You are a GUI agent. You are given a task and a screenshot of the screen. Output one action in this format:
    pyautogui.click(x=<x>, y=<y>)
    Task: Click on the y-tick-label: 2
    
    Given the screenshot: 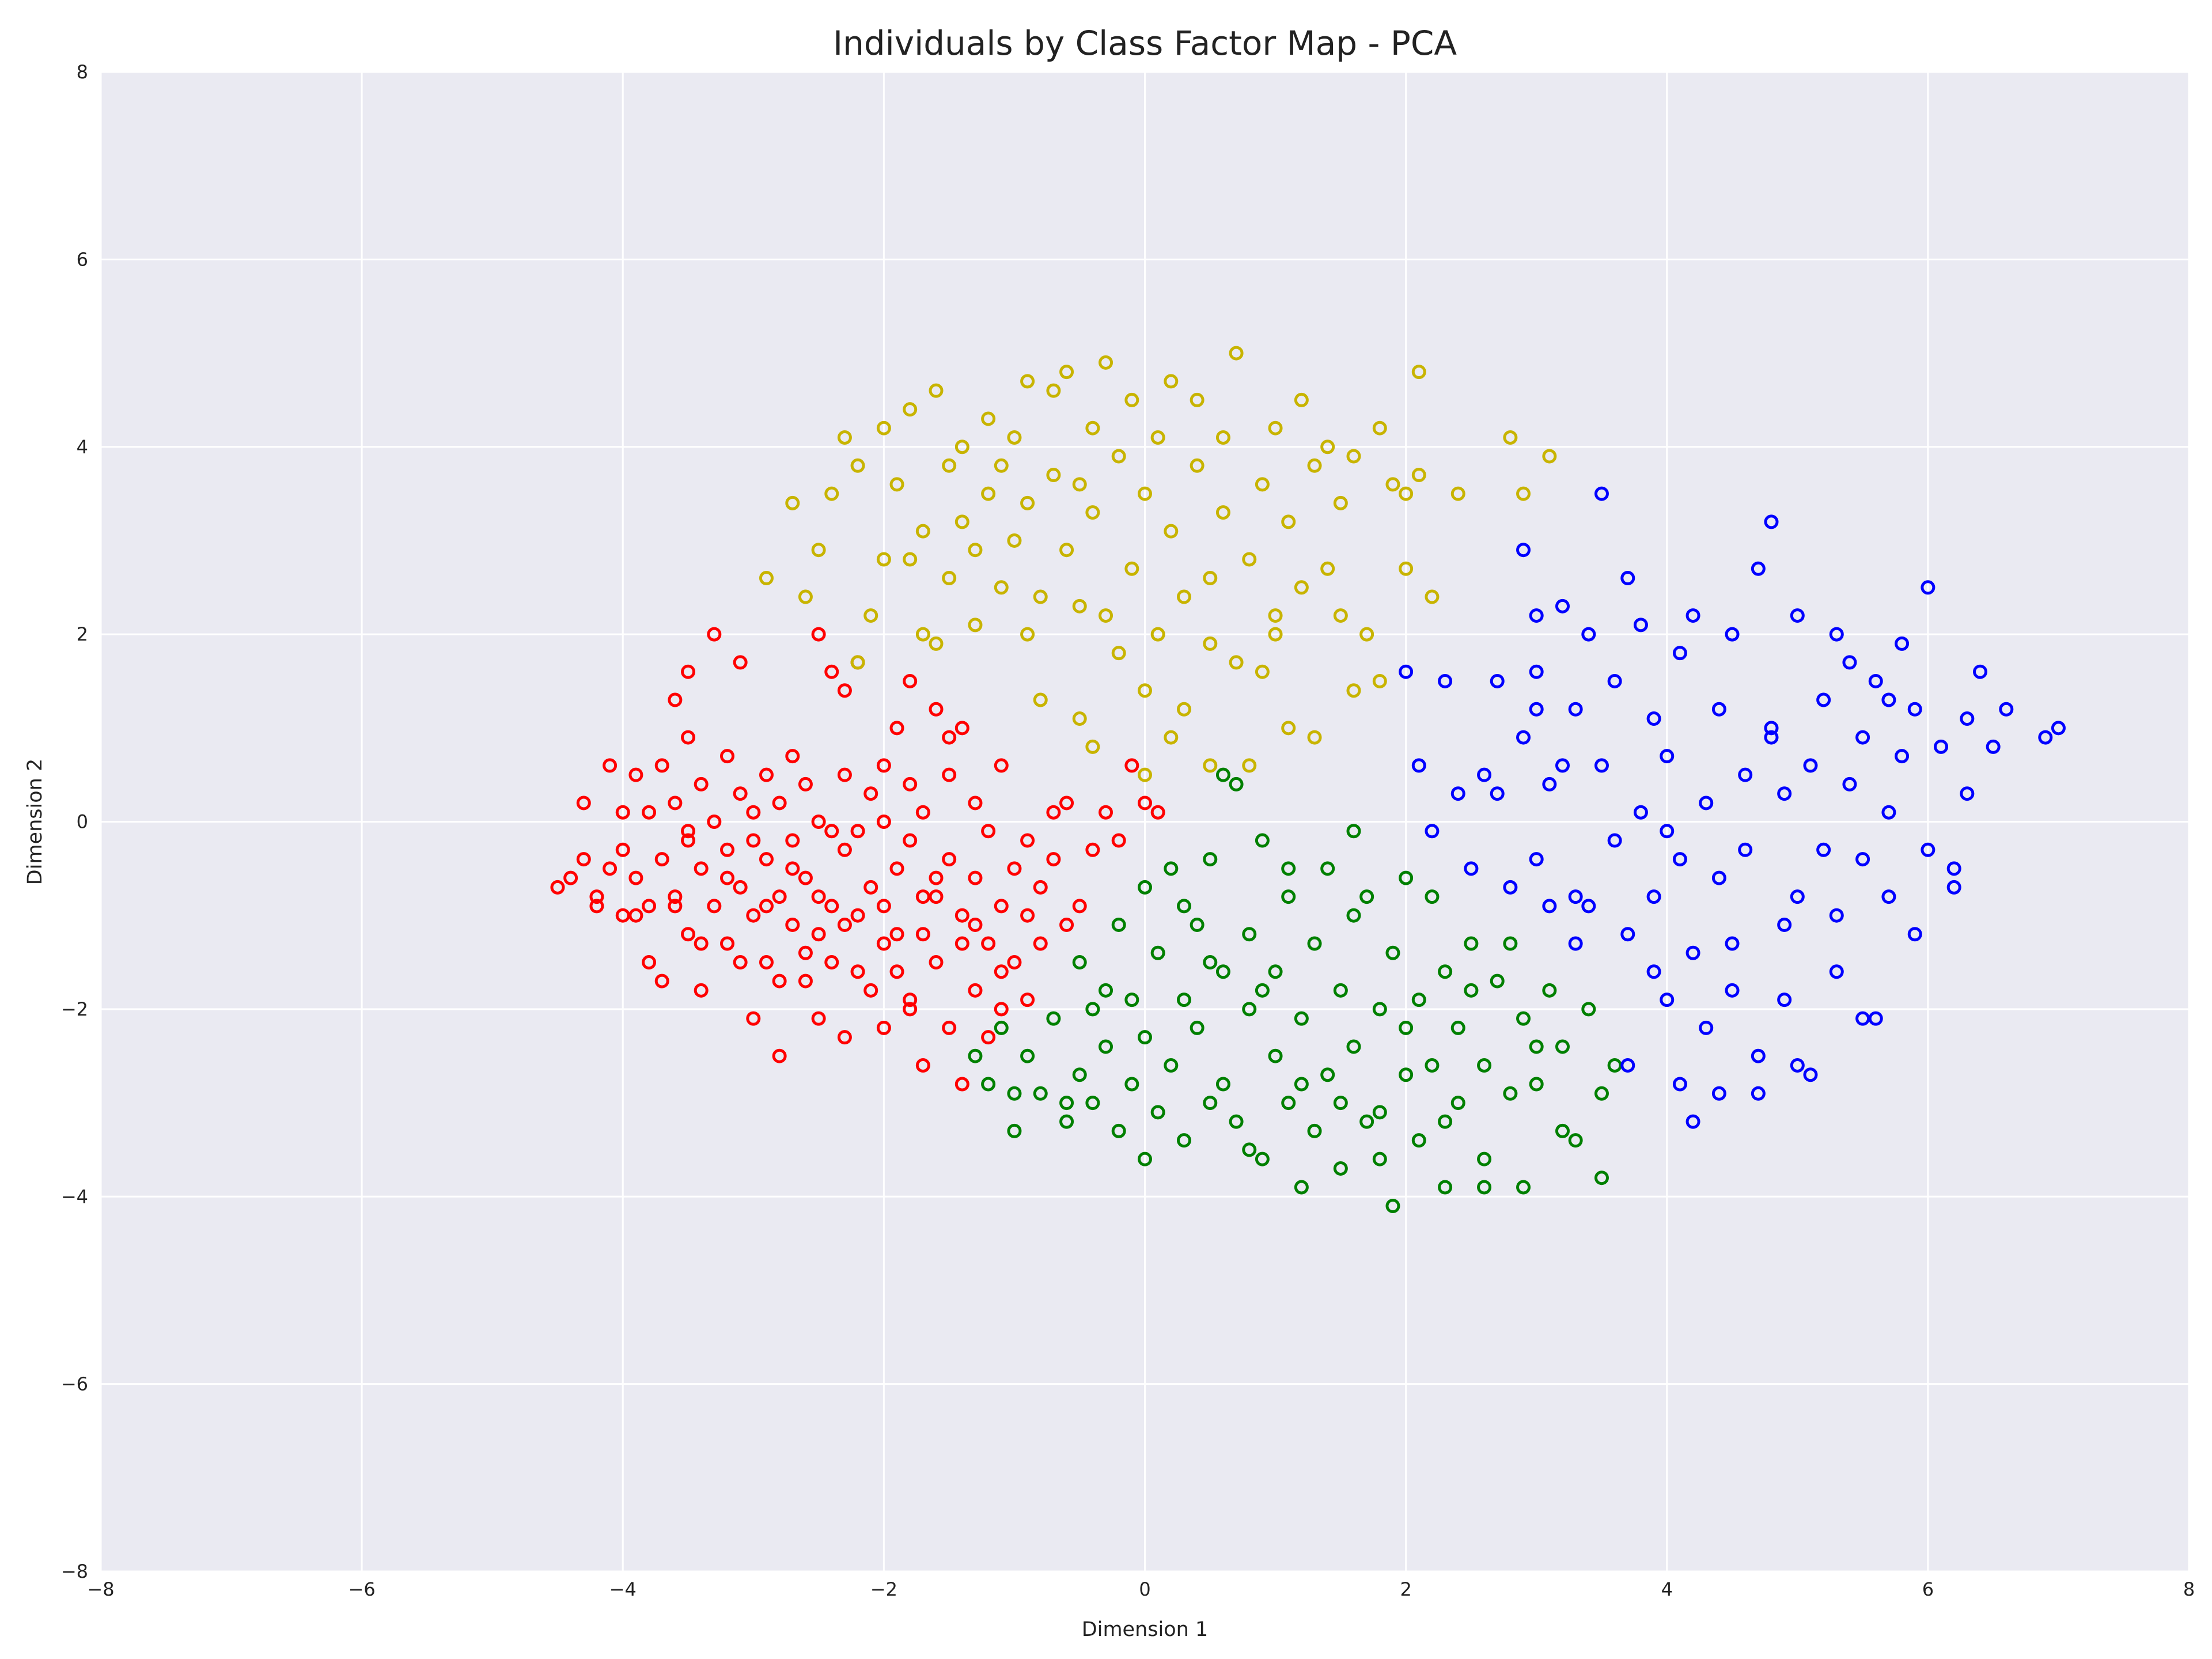 What is the action you would take?
    pyautogui.click(x=82, y=634)
    